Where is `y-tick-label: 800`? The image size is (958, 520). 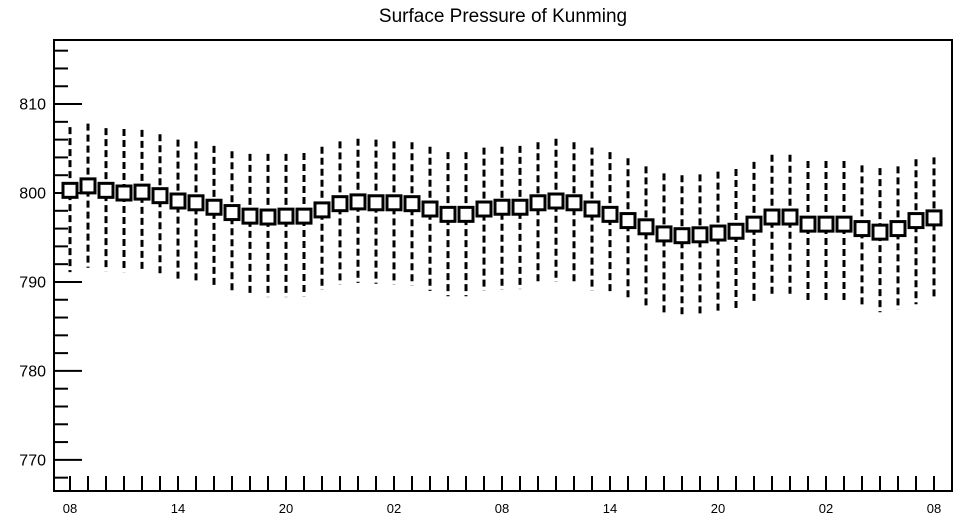
y-tick-label: 800 is located at coordinates (32, 194).